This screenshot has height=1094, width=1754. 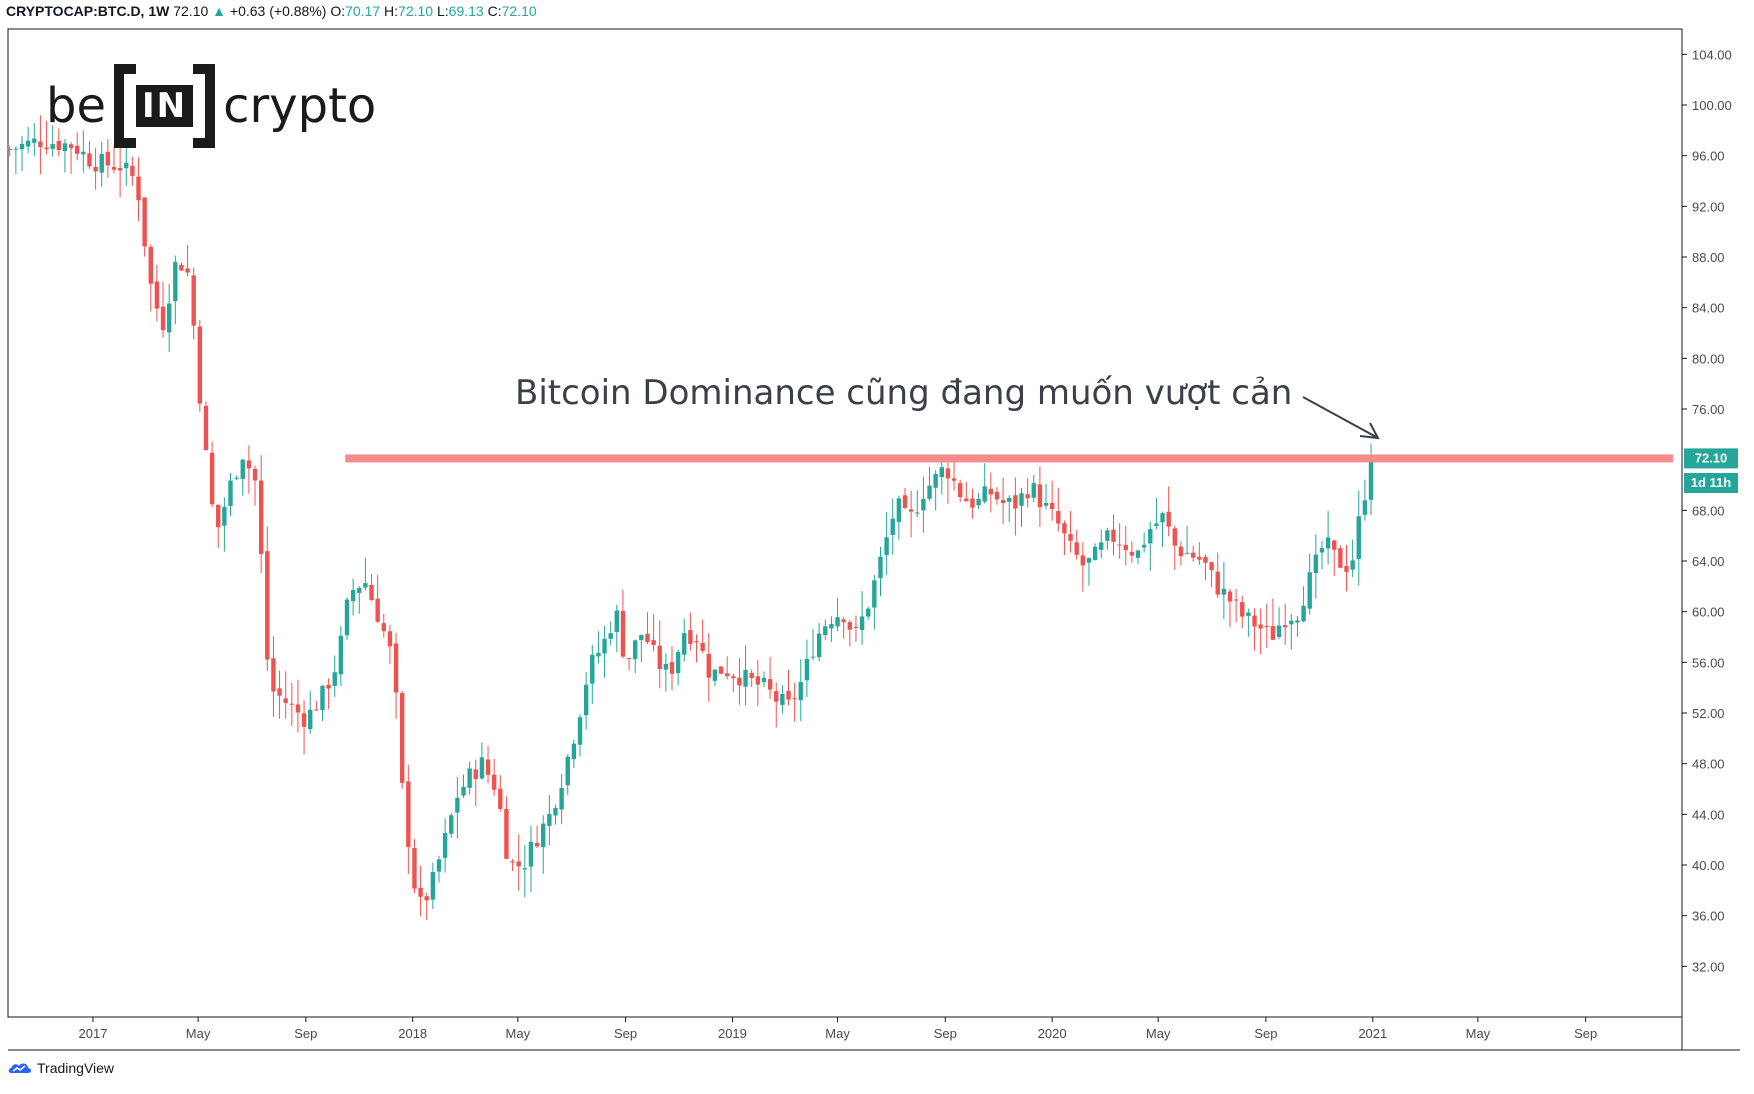 What do you see at coordinates (76, 106) in the screenshot?
I see `logo-text-be: be` at bounding box center [76, 106].